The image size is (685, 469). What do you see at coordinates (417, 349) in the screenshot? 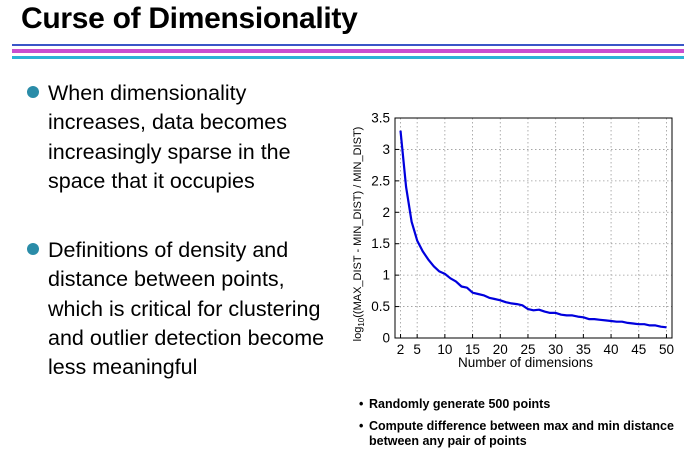
I see `x-tick-label: 5` at bounding box center [417, 349].